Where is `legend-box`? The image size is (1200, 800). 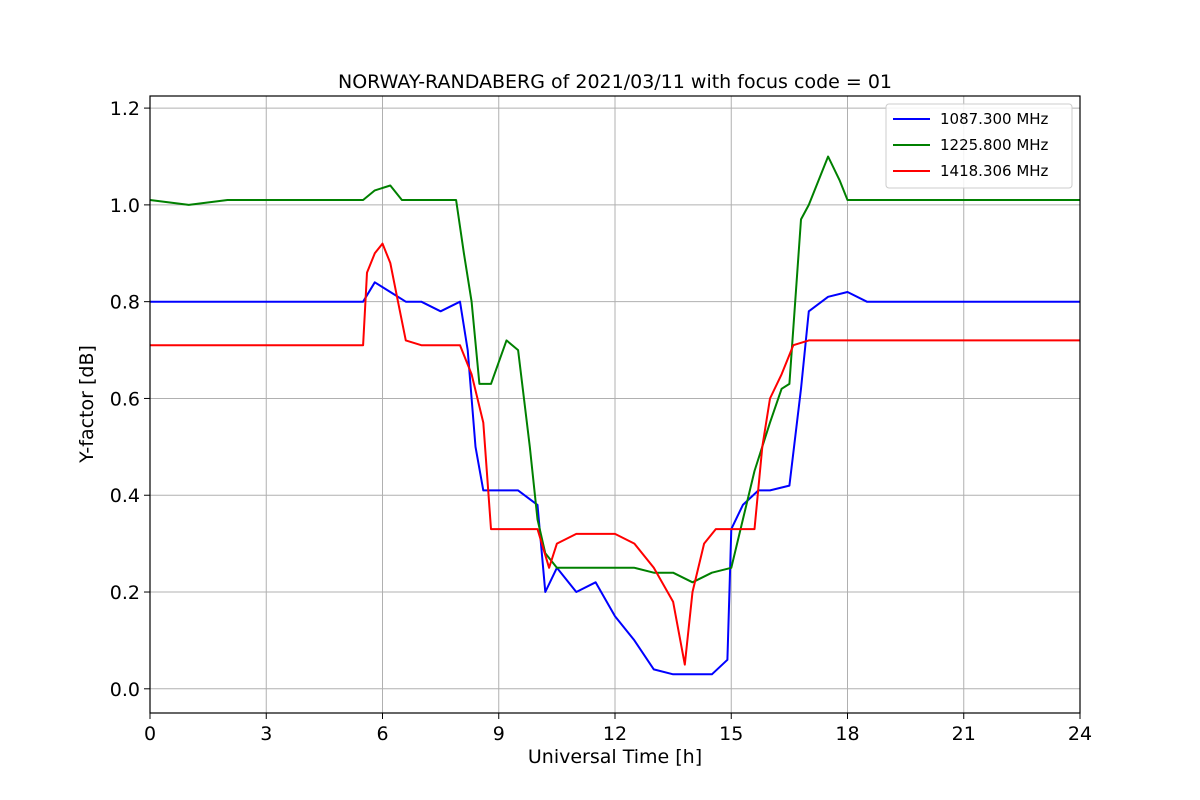
legend-box is located at coordinates (979, 146).